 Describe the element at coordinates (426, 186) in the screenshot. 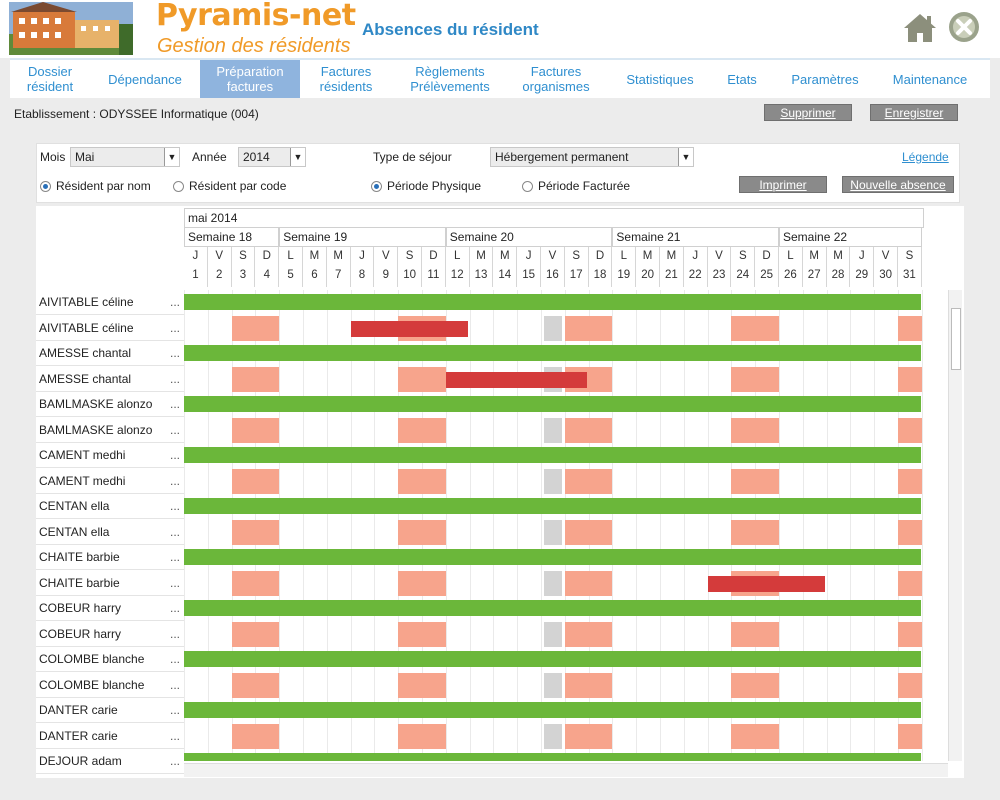

I see `radio-physical-period: Période Physique` at that location.